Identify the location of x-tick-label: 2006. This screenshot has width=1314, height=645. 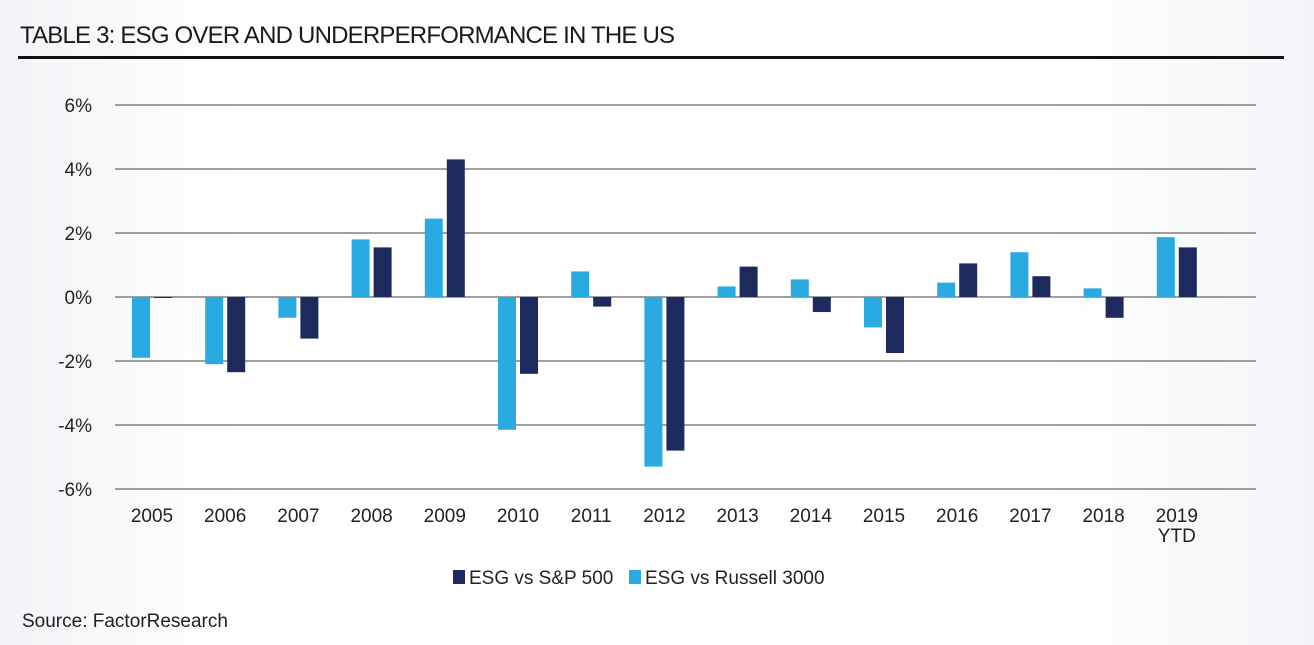
(225, 516).